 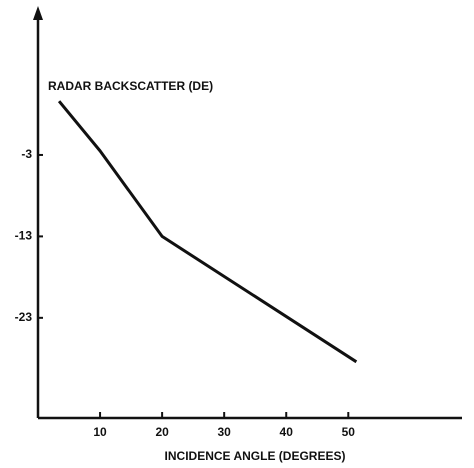 What do you see at coordinates (287, 432) in the screenshot?
I see `x-tick-label: 40` at bounding box center [287, 432].